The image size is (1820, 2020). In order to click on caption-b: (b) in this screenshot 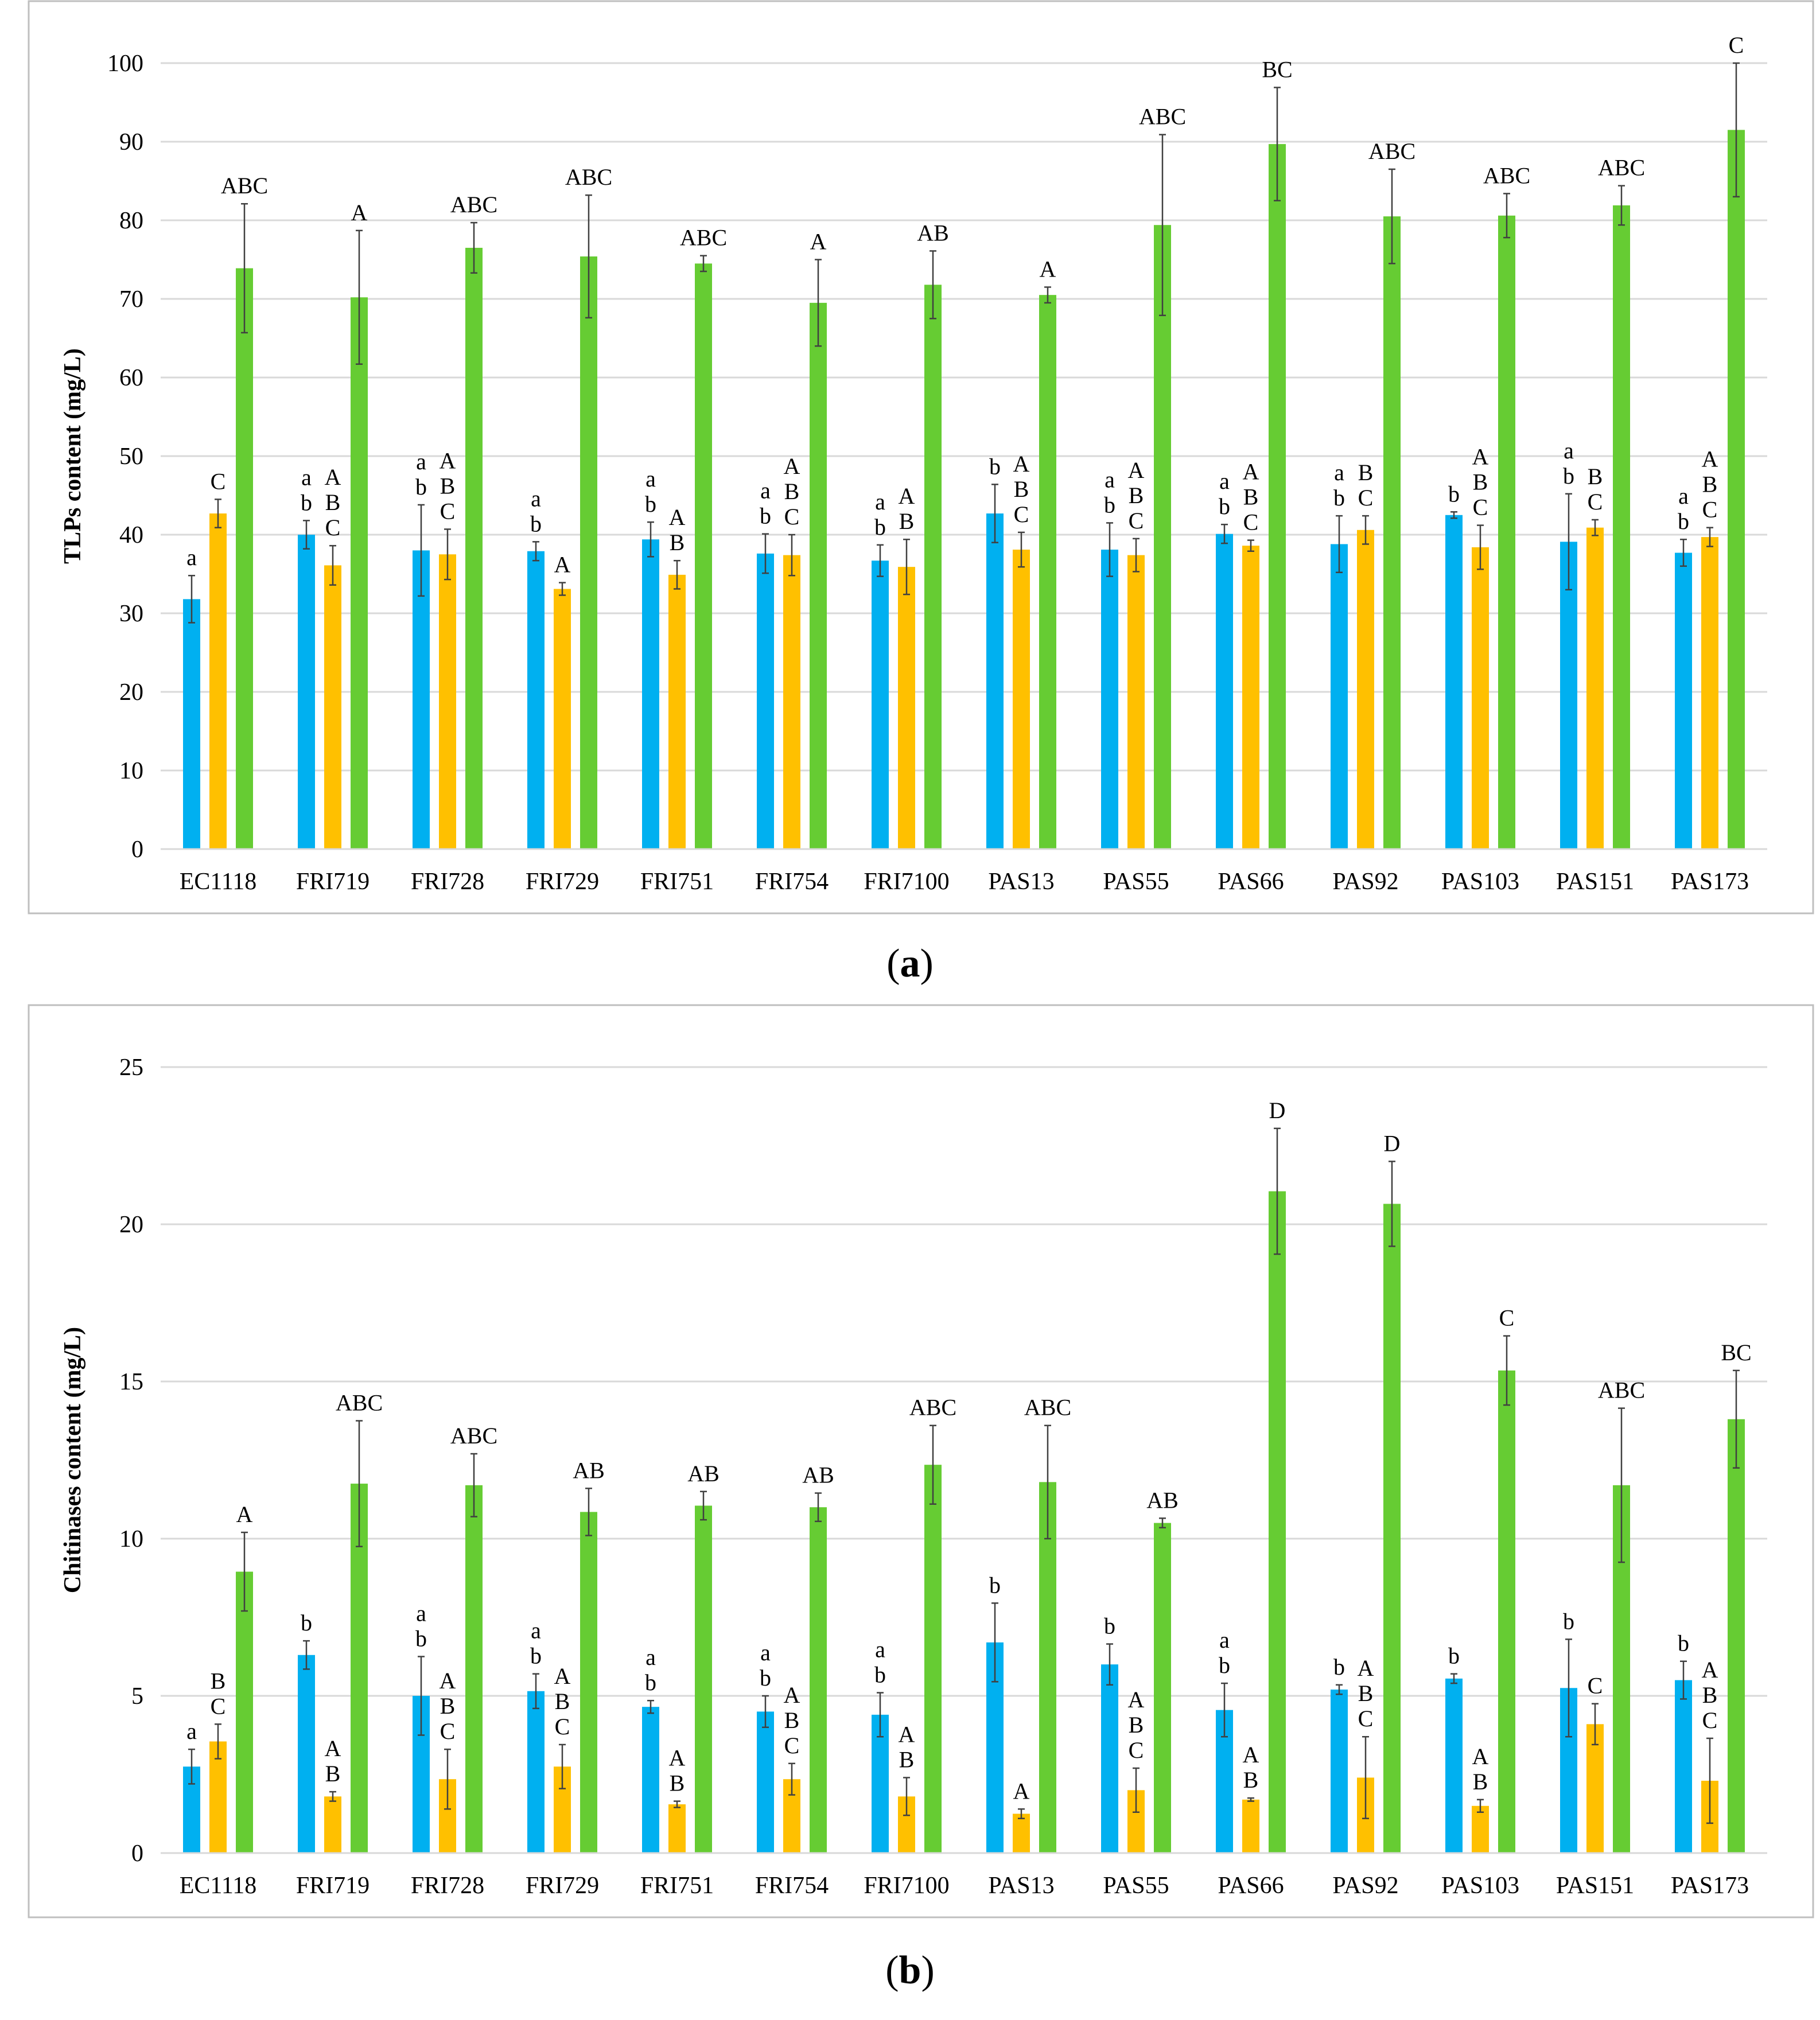, I will do `click(910, 1970)`.